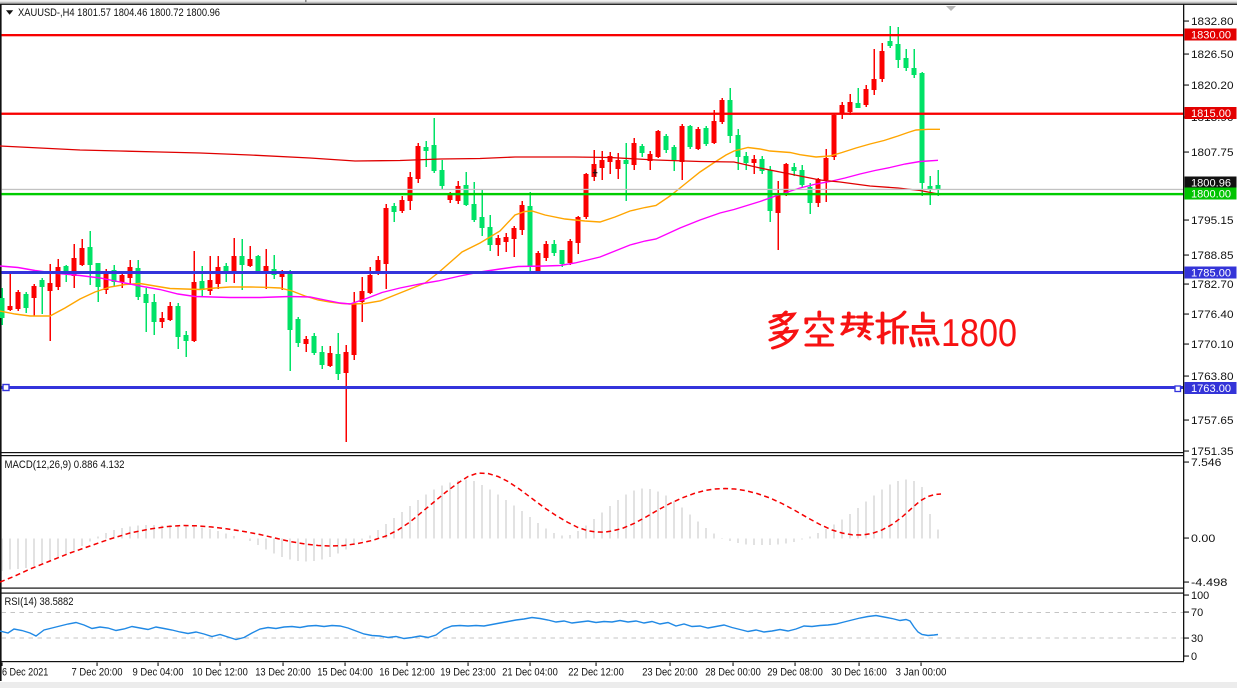 This screenshot has width=1237, height=693. Describe the element at coordinates (1211, 274) in the screenshot. I see `svg-text: 1785.00` at that location.